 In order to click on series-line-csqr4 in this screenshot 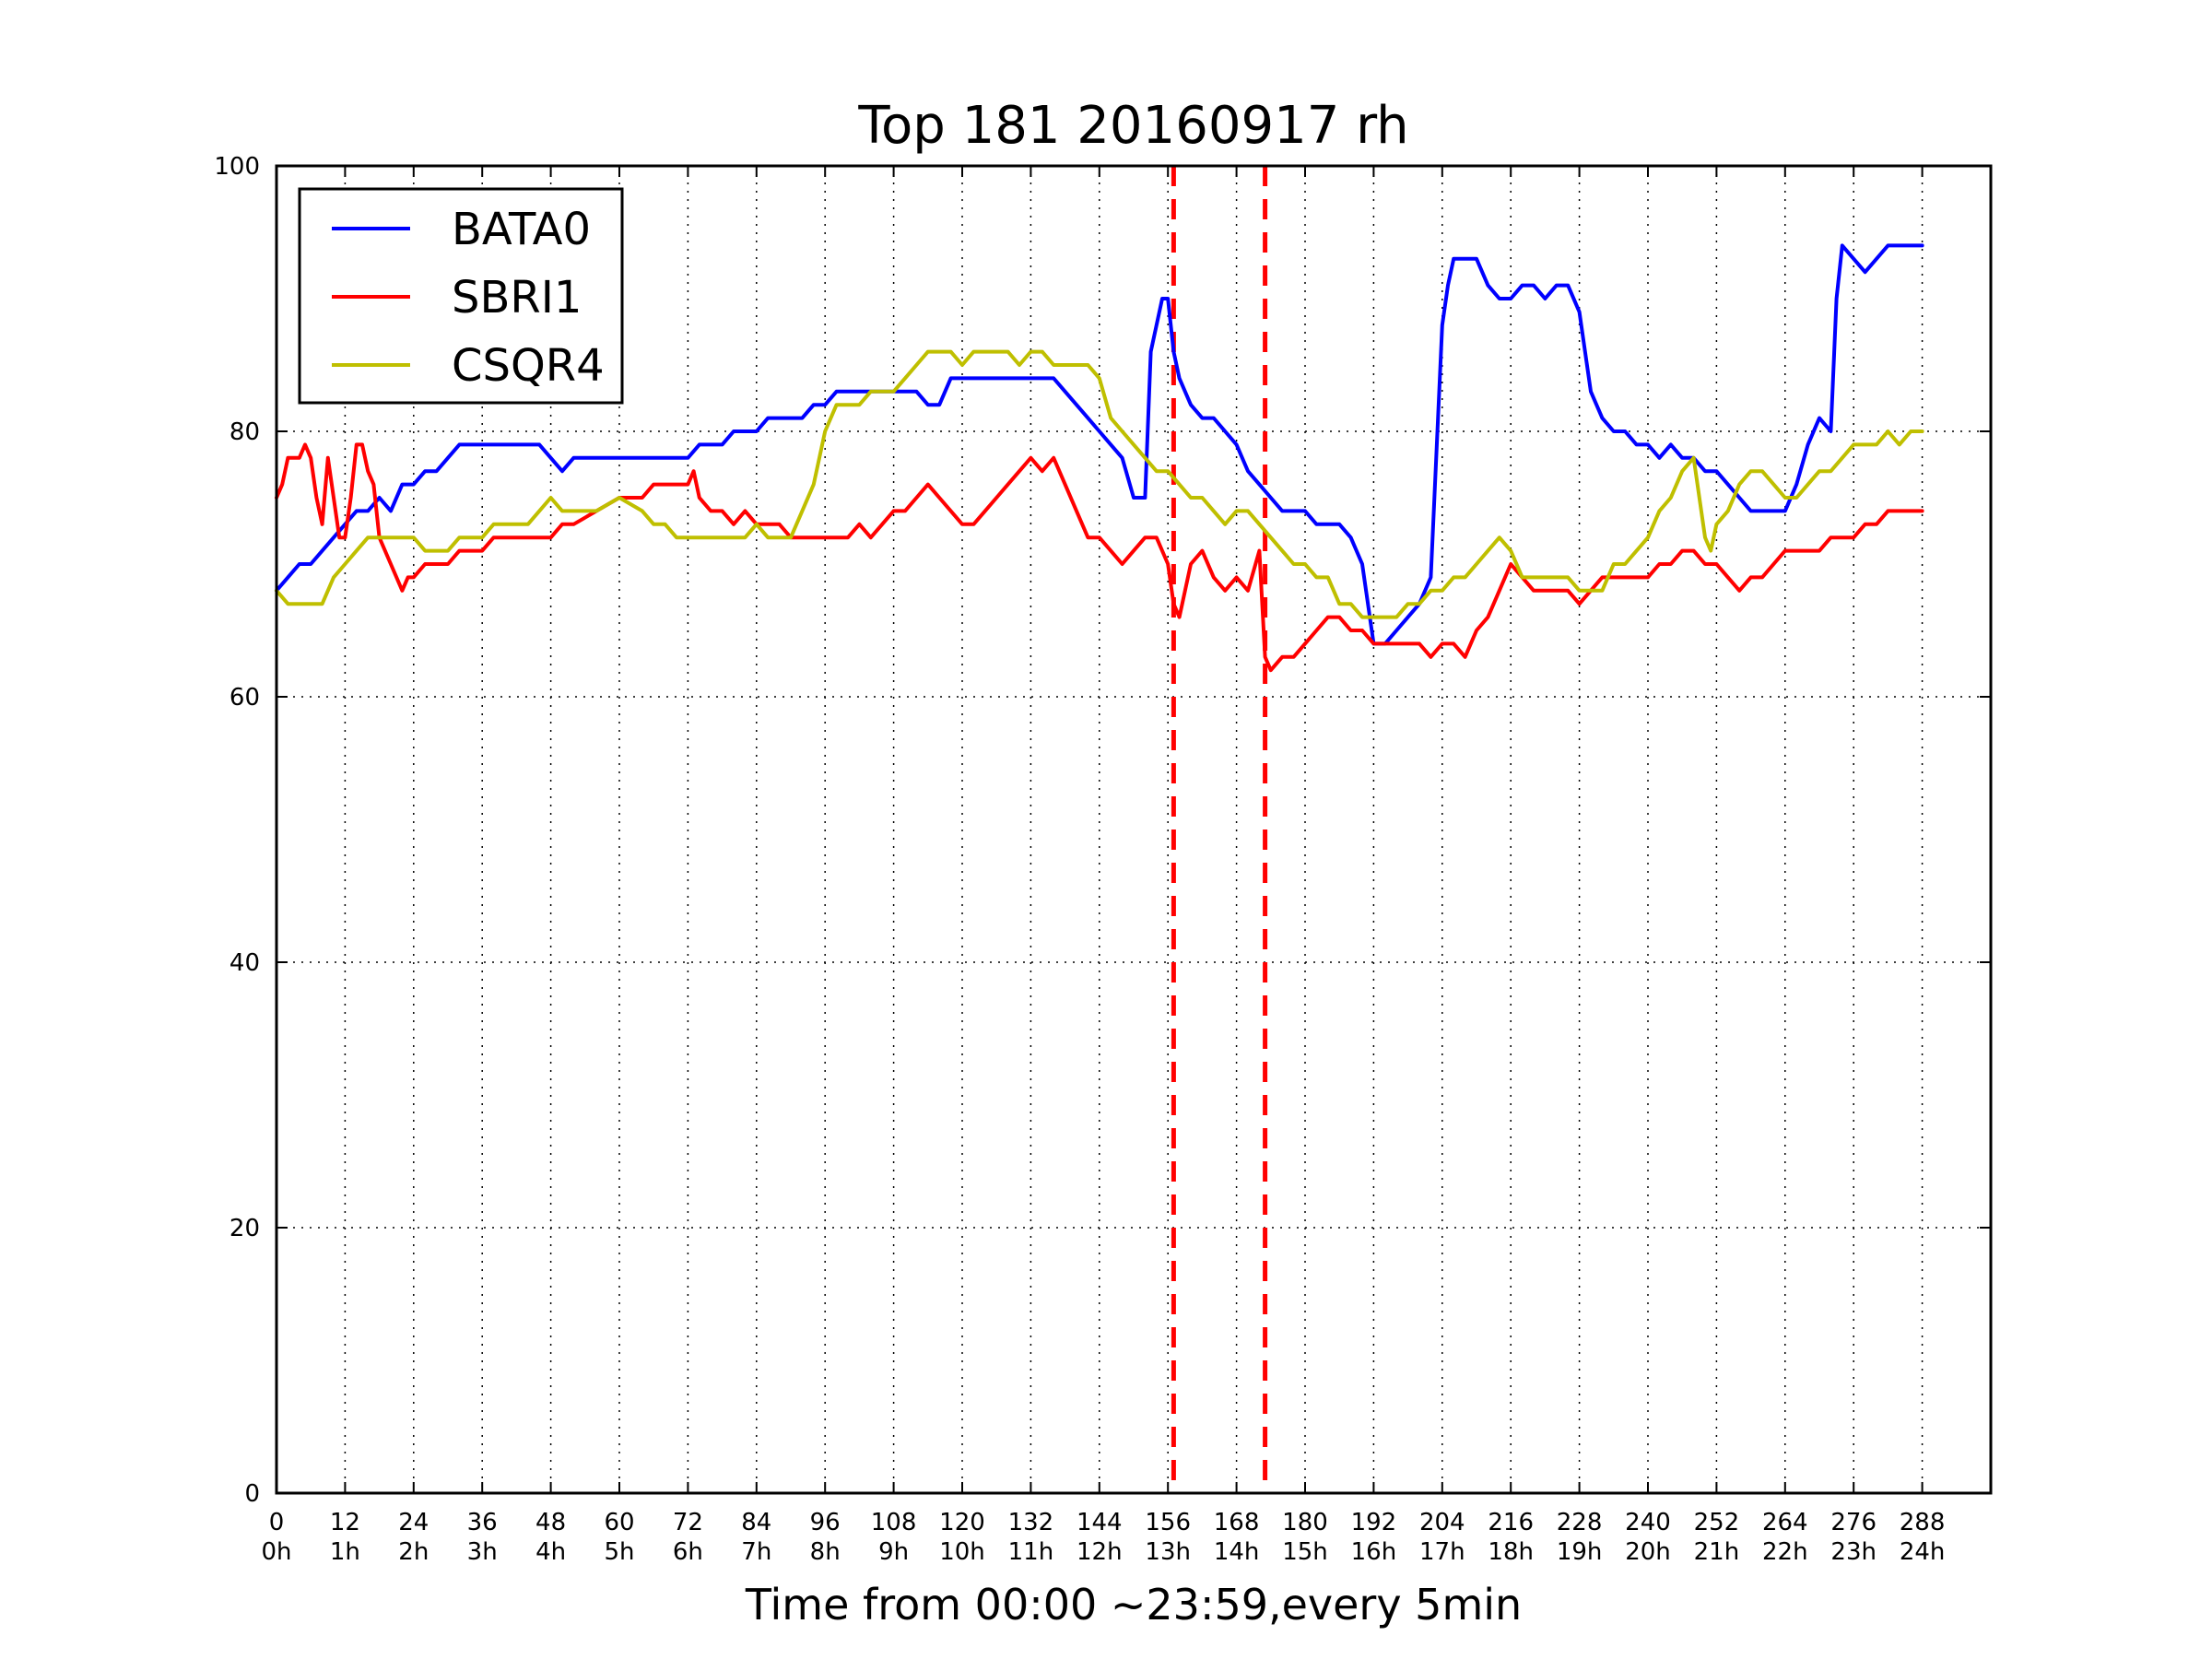, I will do `click(1099, 484)`.